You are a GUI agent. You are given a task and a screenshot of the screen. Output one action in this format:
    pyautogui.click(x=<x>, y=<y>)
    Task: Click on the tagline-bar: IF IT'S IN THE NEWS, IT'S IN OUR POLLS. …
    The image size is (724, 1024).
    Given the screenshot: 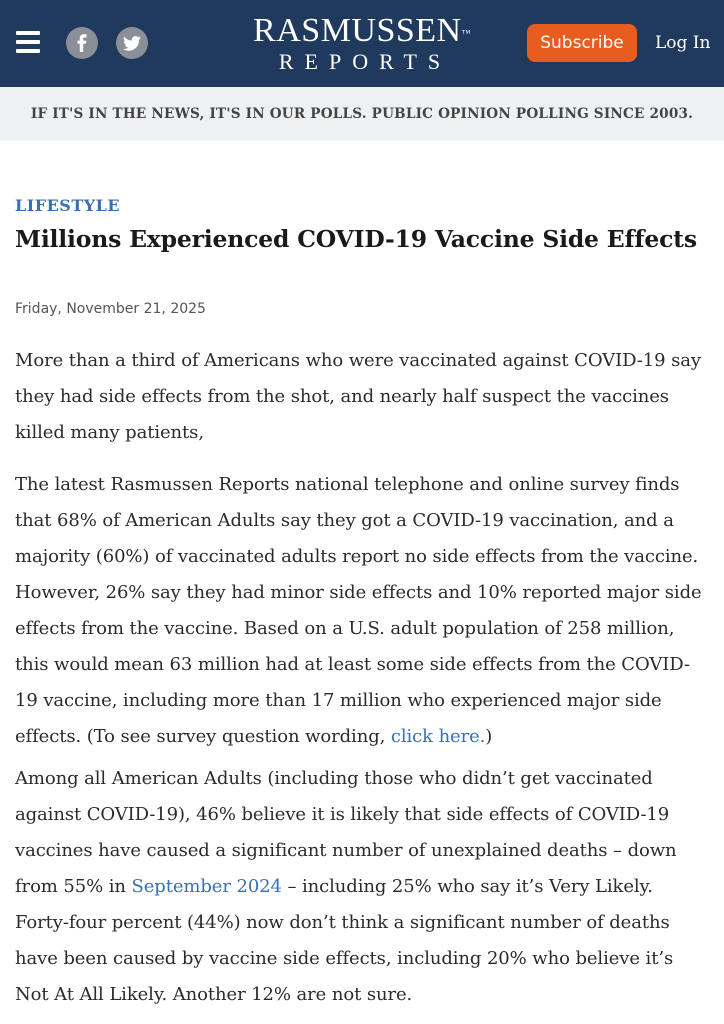 What is the action you would take?
    pyautogui.click(x=362, y=114)
    